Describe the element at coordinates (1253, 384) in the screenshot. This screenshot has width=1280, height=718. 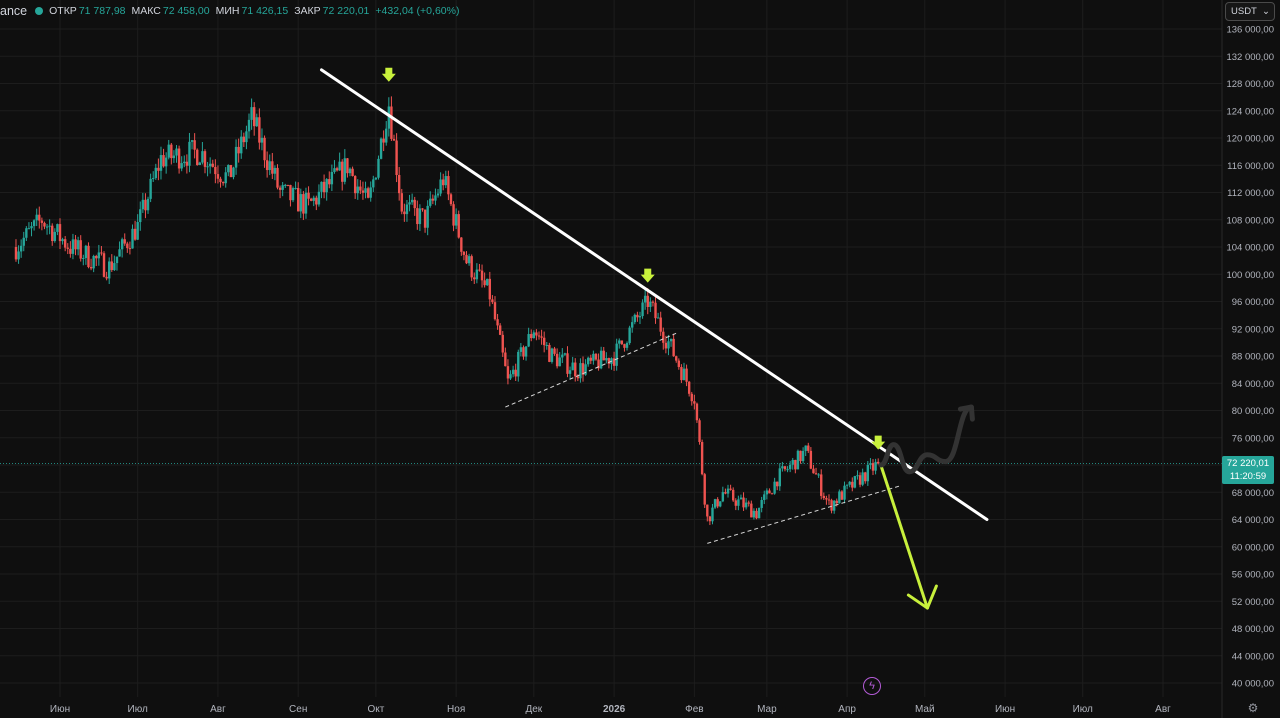
I see `y-tick-label: 84 000,00` at that location.